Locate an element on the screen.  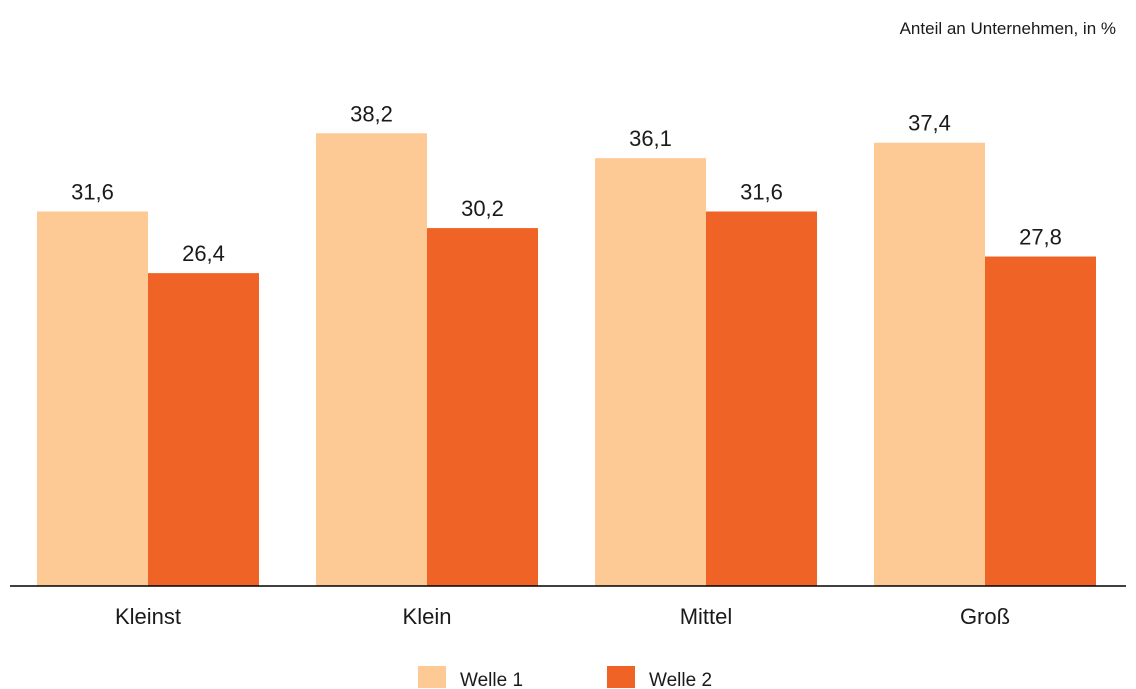
category-label-kleinst: Kleinst is located at coordinates (148, 616).